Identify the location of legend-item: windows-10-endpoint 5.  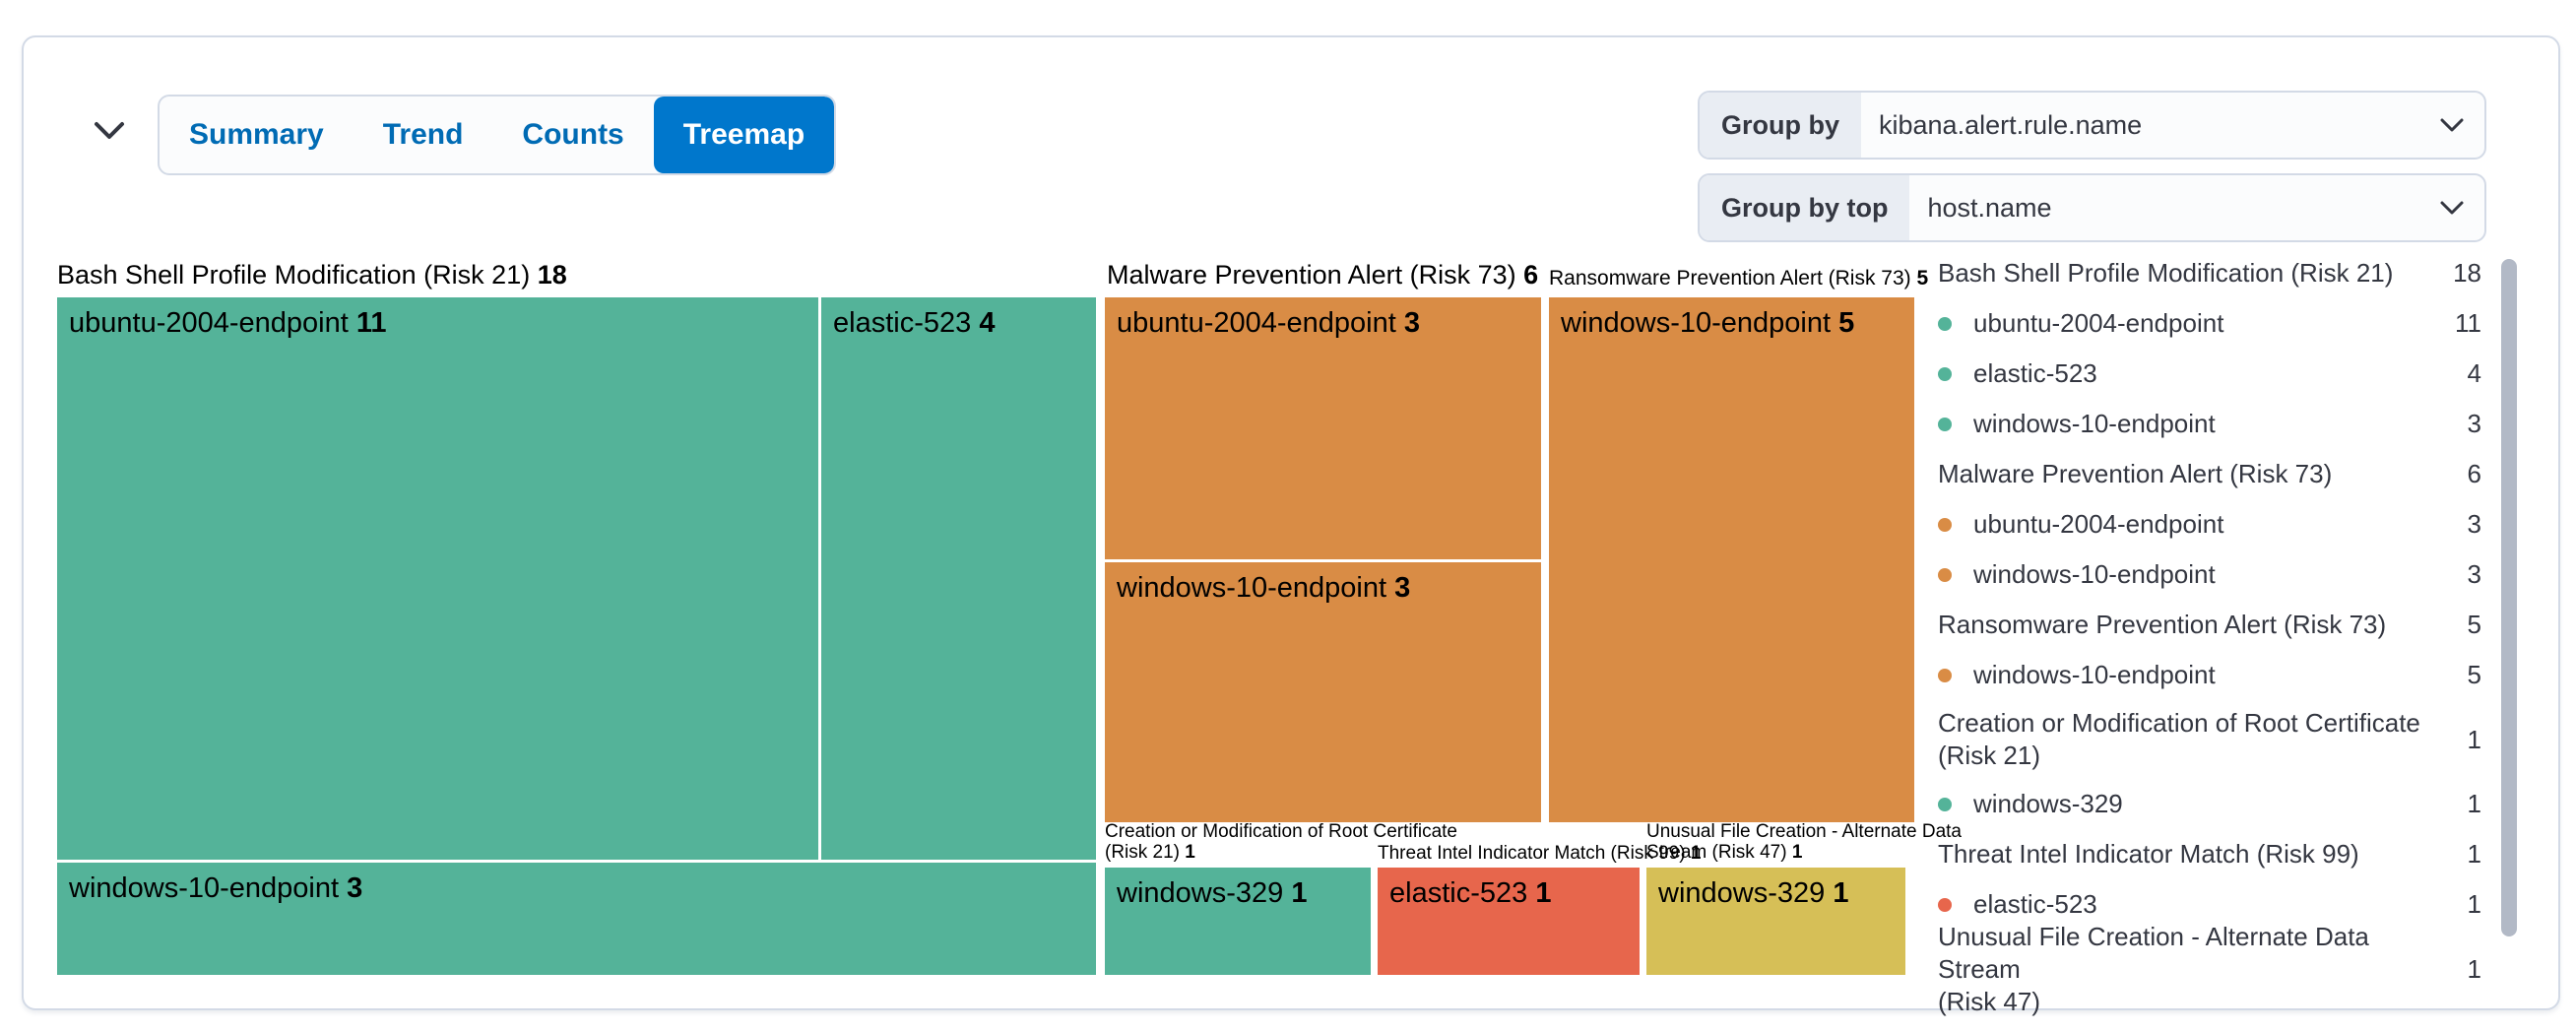
(2207, 675).